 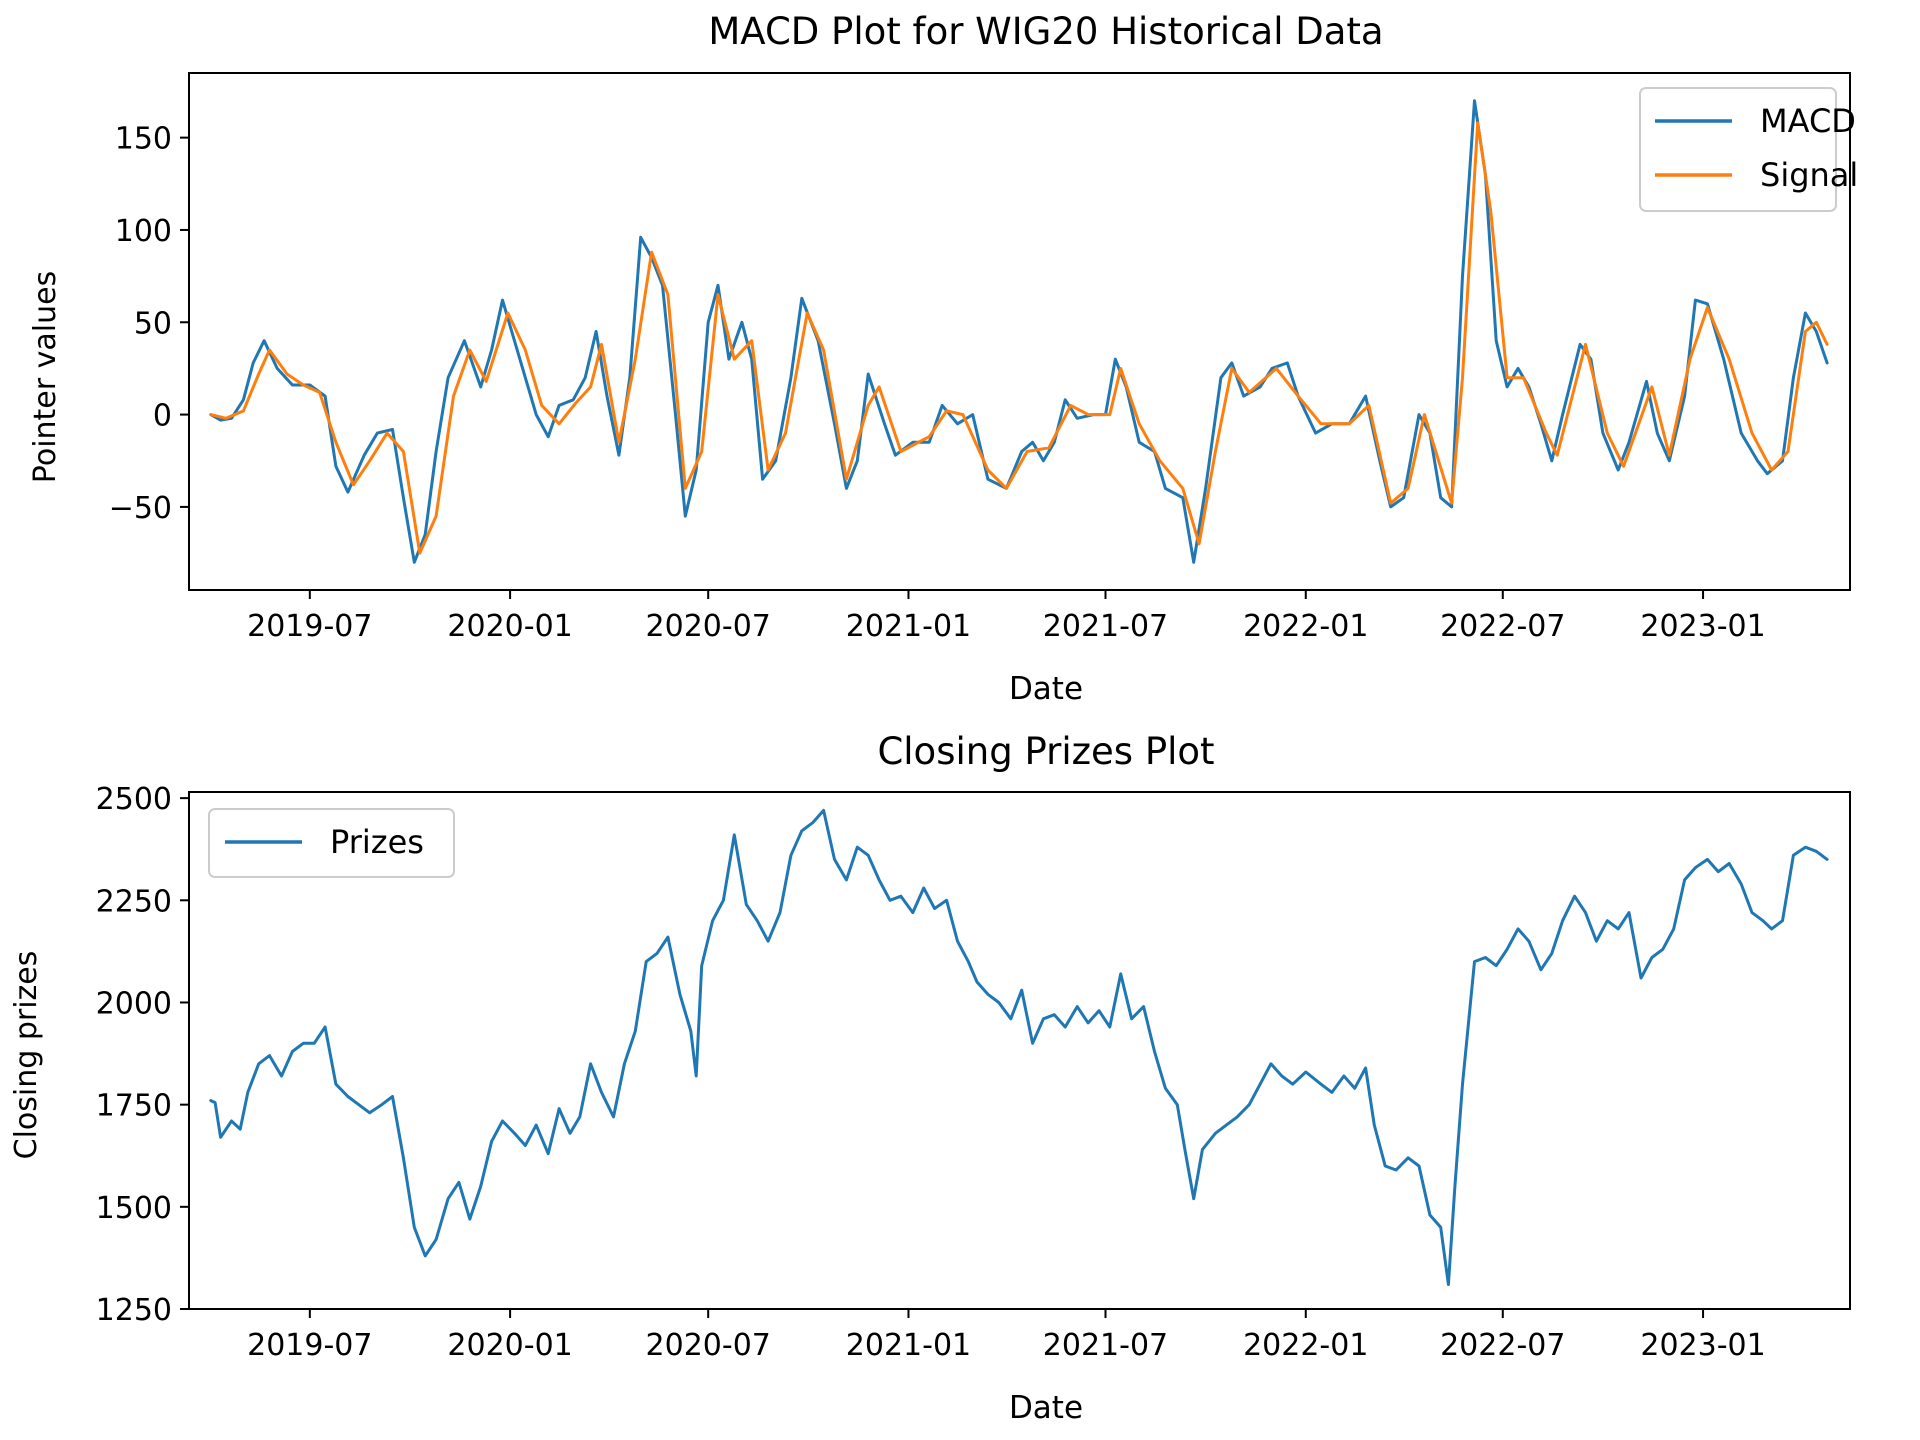 I want to click on prizes-chart-title: Closing Prizes Plot, so click(x=1045, y=751).